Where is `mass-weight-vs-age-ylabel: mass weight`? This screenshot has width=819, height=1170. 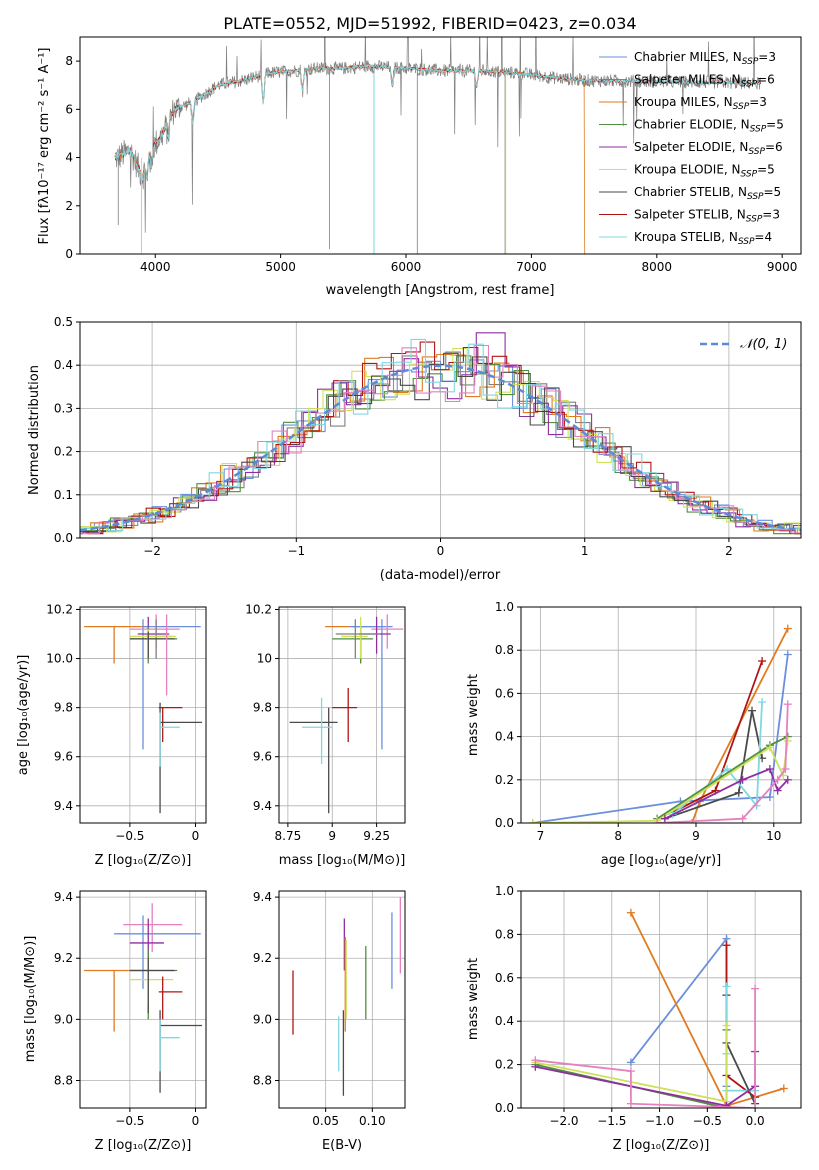 mass-weight-vs-age-ylabel: mass weight is located at coordinates (473, 715).